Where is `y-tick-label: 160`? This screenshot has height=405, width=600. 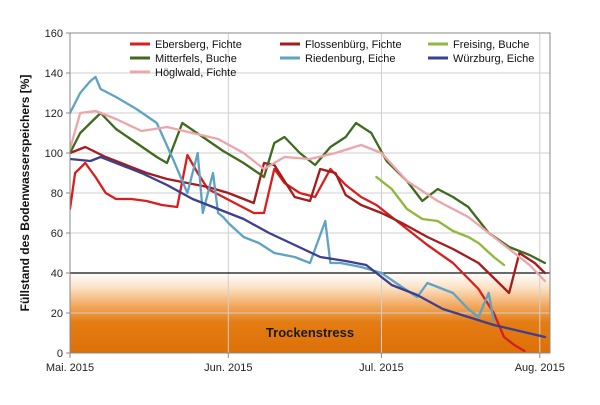 y-tick-label: 160 is located at coordinates (54, 34).